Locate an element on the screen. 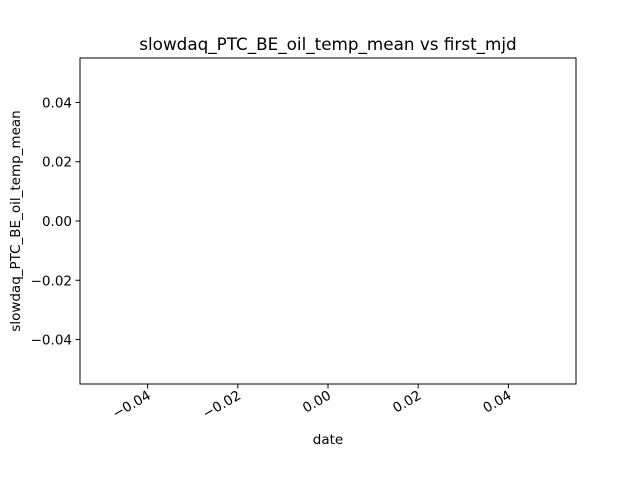 The height and width of the screenshot is (480, 640). y-axis-ticks: −0.04 −0.02 0.00 0.02 0.04 is located at coordinates (55, 222).